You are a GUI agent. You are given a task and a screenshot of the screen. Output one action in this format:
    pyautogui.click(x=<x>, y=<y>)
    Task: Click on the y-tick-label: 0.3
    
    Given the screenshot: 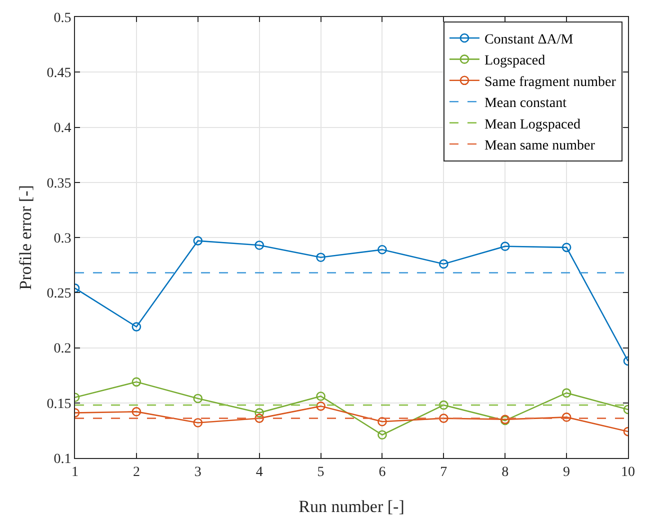 What is the action you would take?
    pyautogui.click(x=63, y=238)
    